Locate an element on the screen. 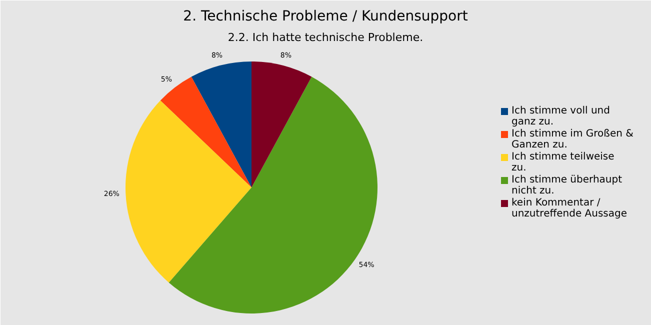 The height and width of the screenshot is (325, 651). chart-subtitle: 2.2. Ich hatte technische Probleme. is located at coordinates (326, 37).